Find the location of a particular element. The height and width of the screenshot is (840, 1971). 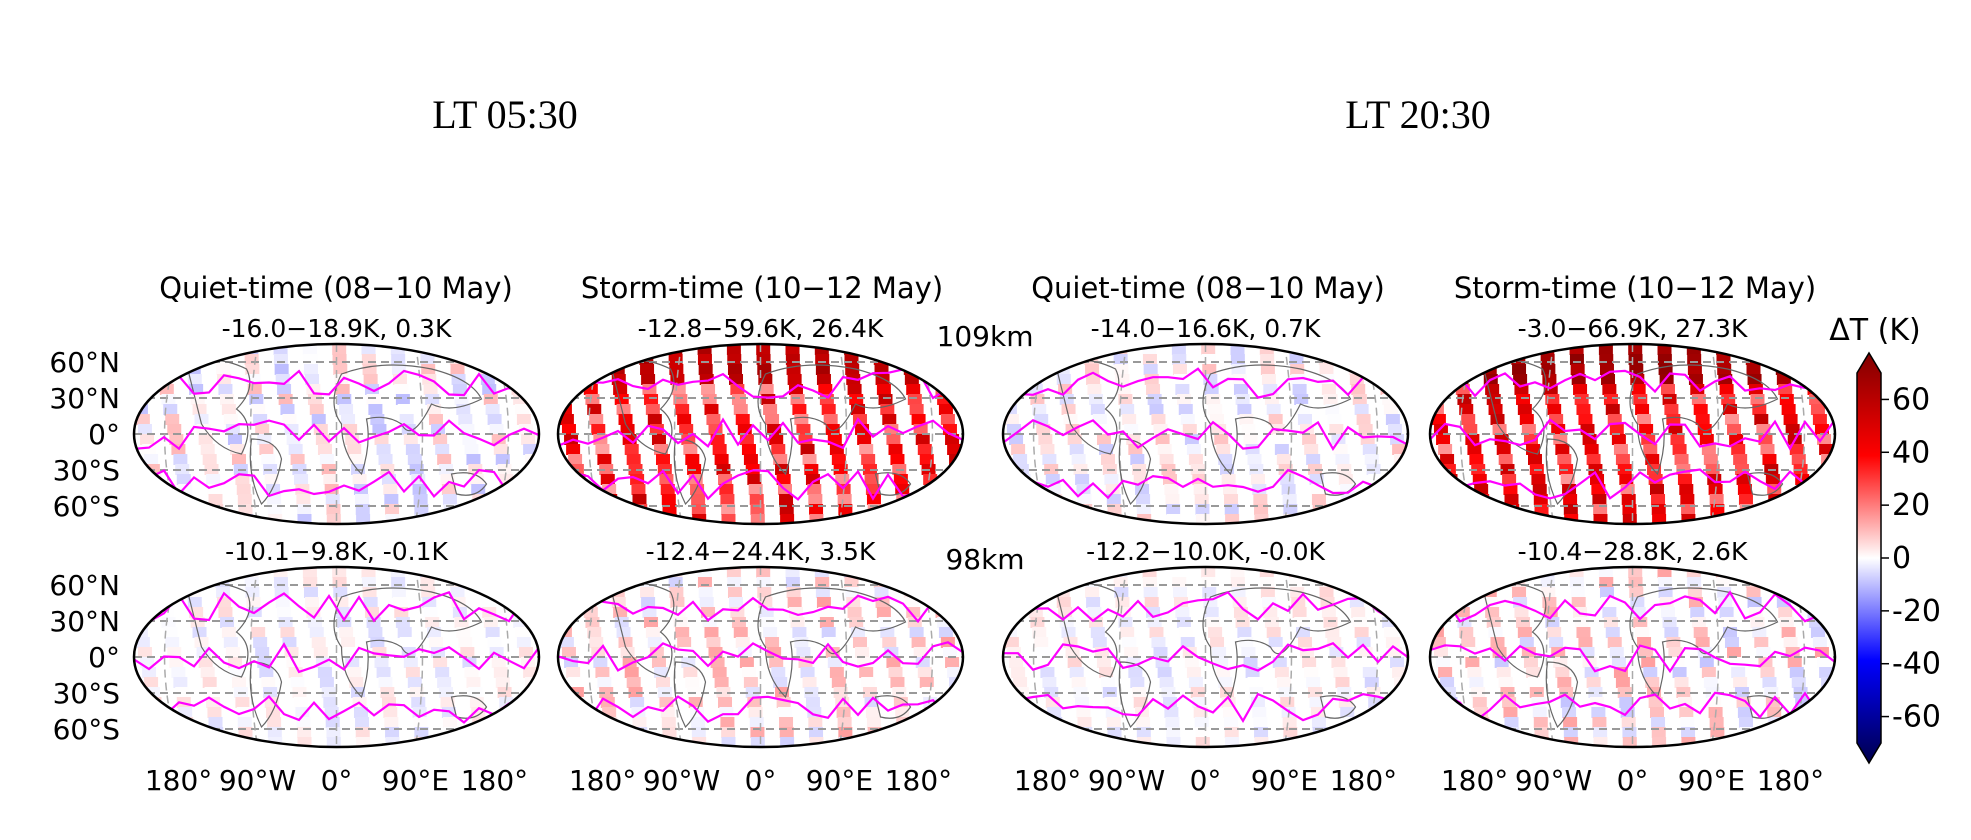

coastline is located at coordinates (1087, 407).